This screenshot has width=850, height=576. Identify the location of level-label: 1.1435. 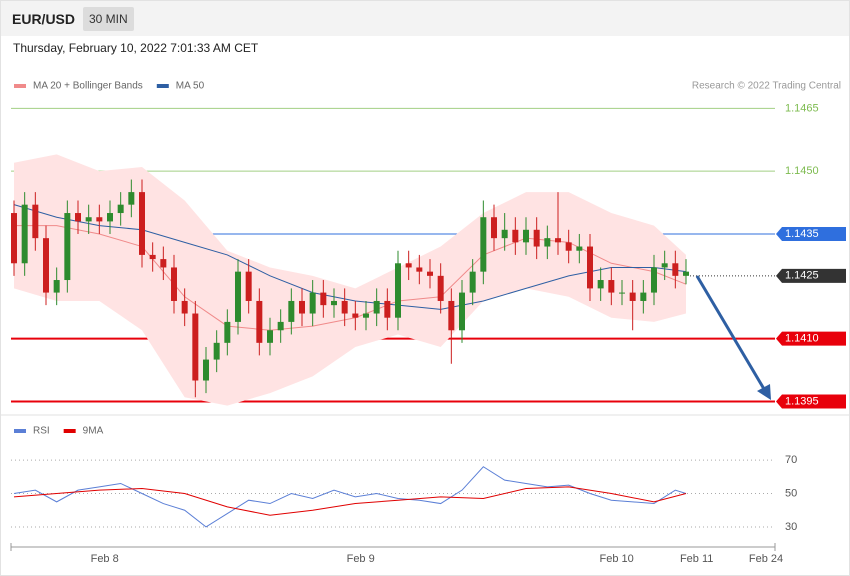
(802, 234).